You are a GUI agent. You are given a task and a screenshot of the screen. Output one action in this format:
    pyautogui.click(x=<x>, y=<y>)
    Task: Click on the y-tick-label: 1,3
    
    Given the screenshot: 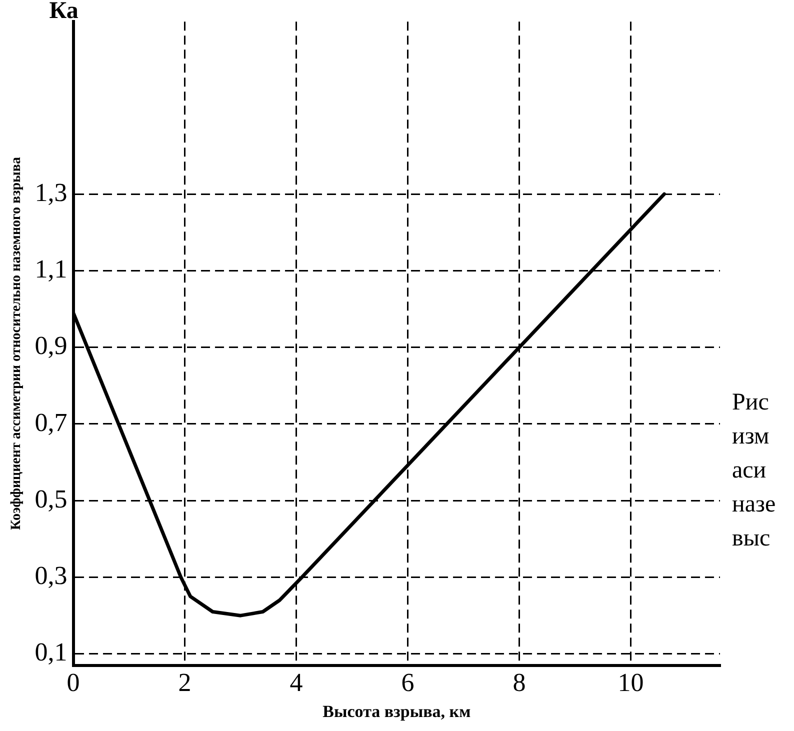 What is the action you would take?
    pyautogui.click(x=51, y=192)
    